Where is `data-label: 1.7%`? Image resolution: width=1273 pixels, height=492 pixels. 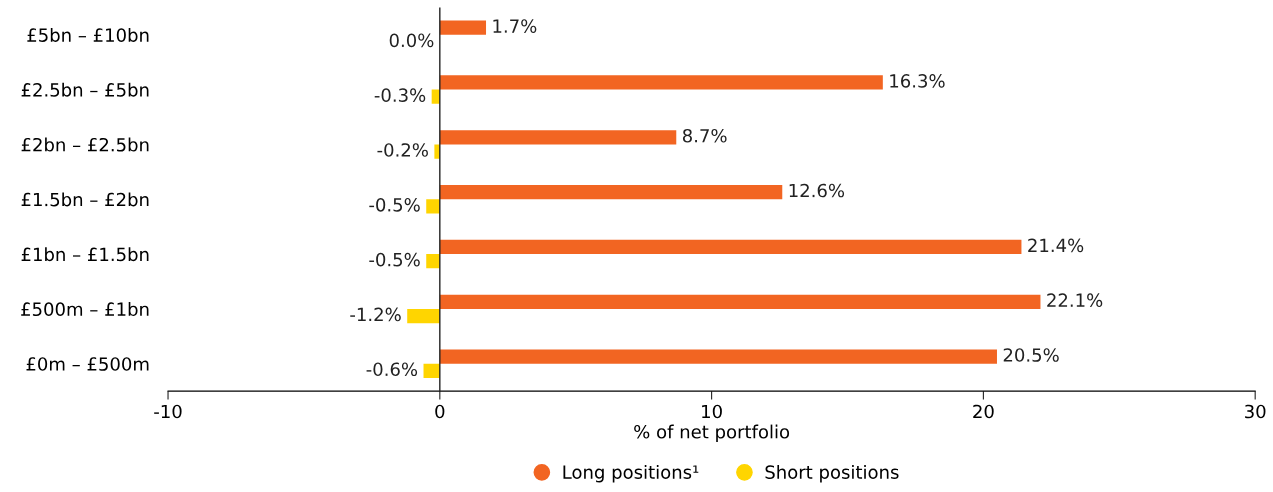
data-label: 1.7% is located at coordinates (515, 26).